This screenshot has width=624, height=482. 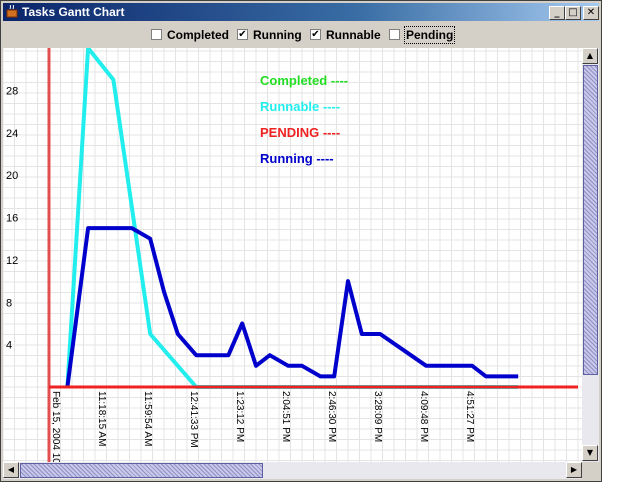 What do you see at coordinates (9, 346) in the screenshot?
I see `y-tick-label: 4` at bounding box center [9, 346].